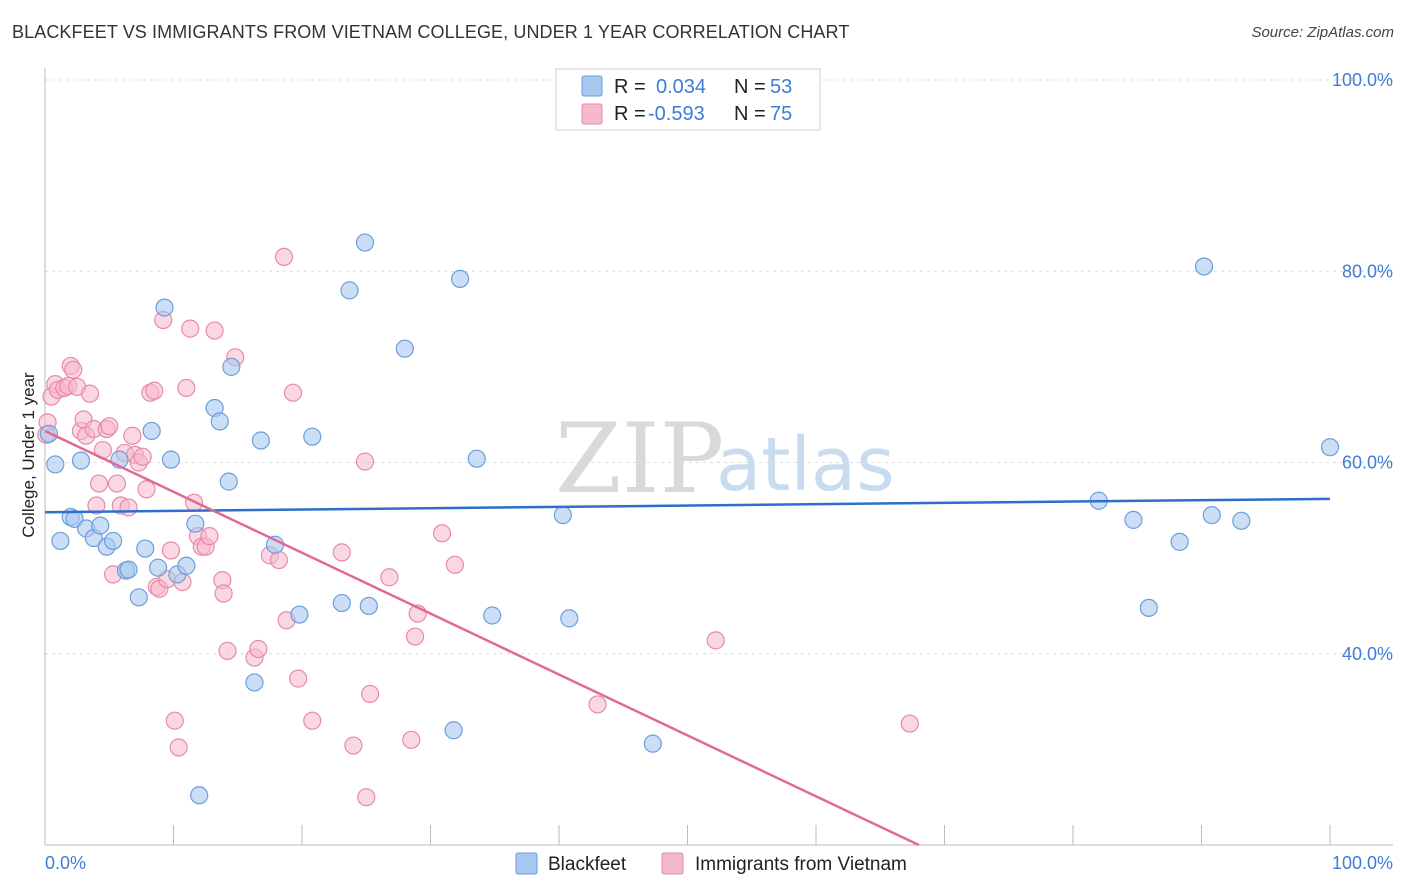 This screenshot has height=892, width=1406. I want to click on x-tick-label: 100.0%, so click(1362, 863).